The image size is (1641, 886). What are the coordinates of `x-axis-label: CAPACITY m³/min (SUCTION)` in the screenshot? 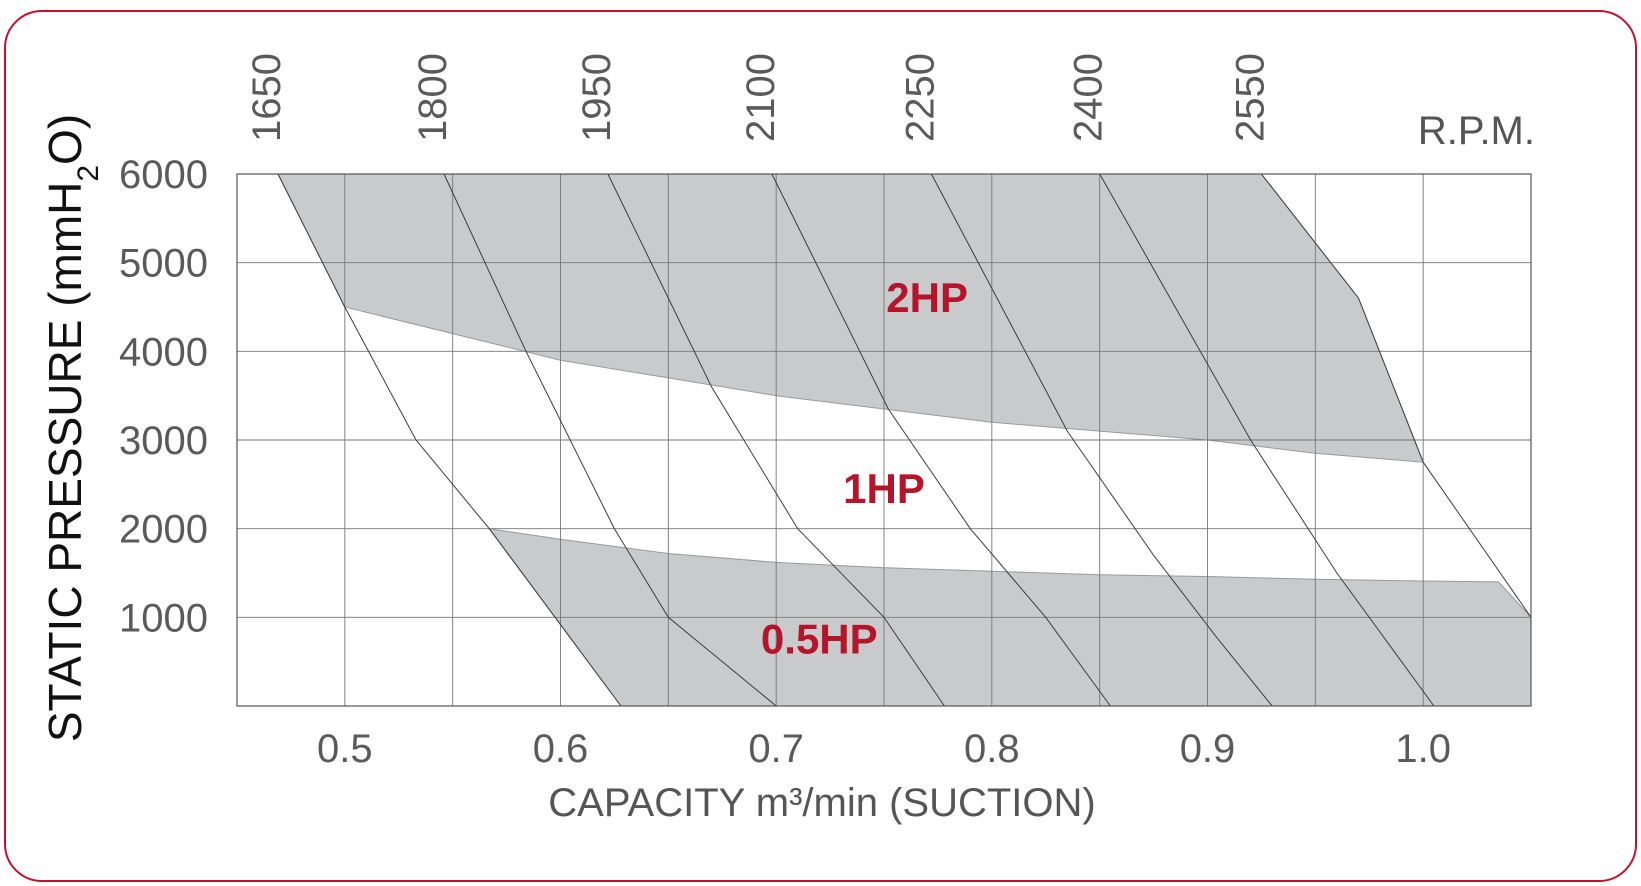 It's located at (821, 803).